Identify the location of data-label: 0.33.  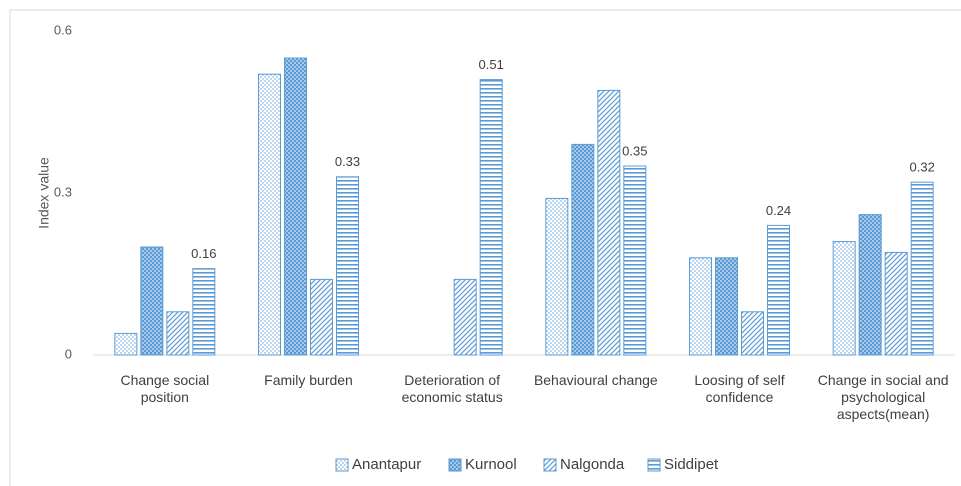
(347, 161).